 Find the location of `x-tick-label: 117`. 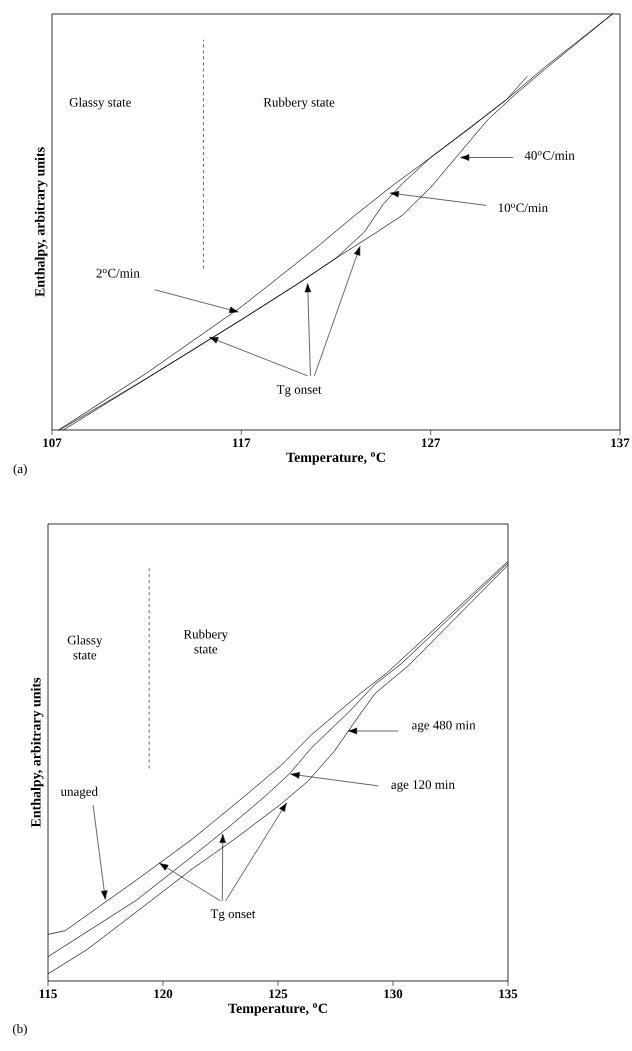

x-tick-label: 117 is located at coordinates (242, 443).